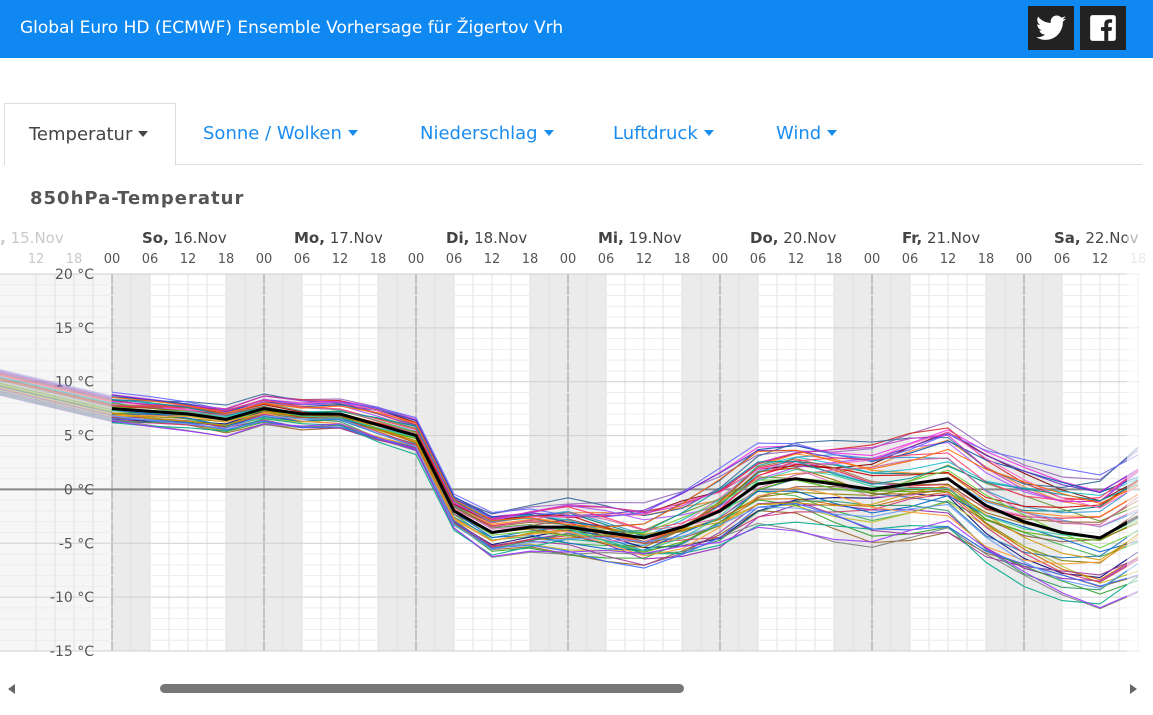 This screenshot has width=1153, height=715. What do you see at coordinates (76, 544) in the screenshot?
I see `y-tick-label: -5 °C` at bounding box center [76, 544].